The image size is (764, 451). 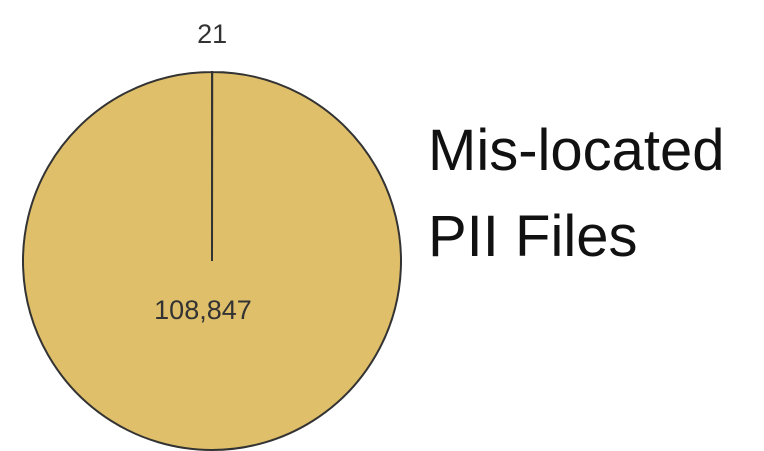 What do you see at coordinates (576, 193) in the screenshot?
I see `chart-title: Mis-located PII Files` at bounding box center [576, 193].